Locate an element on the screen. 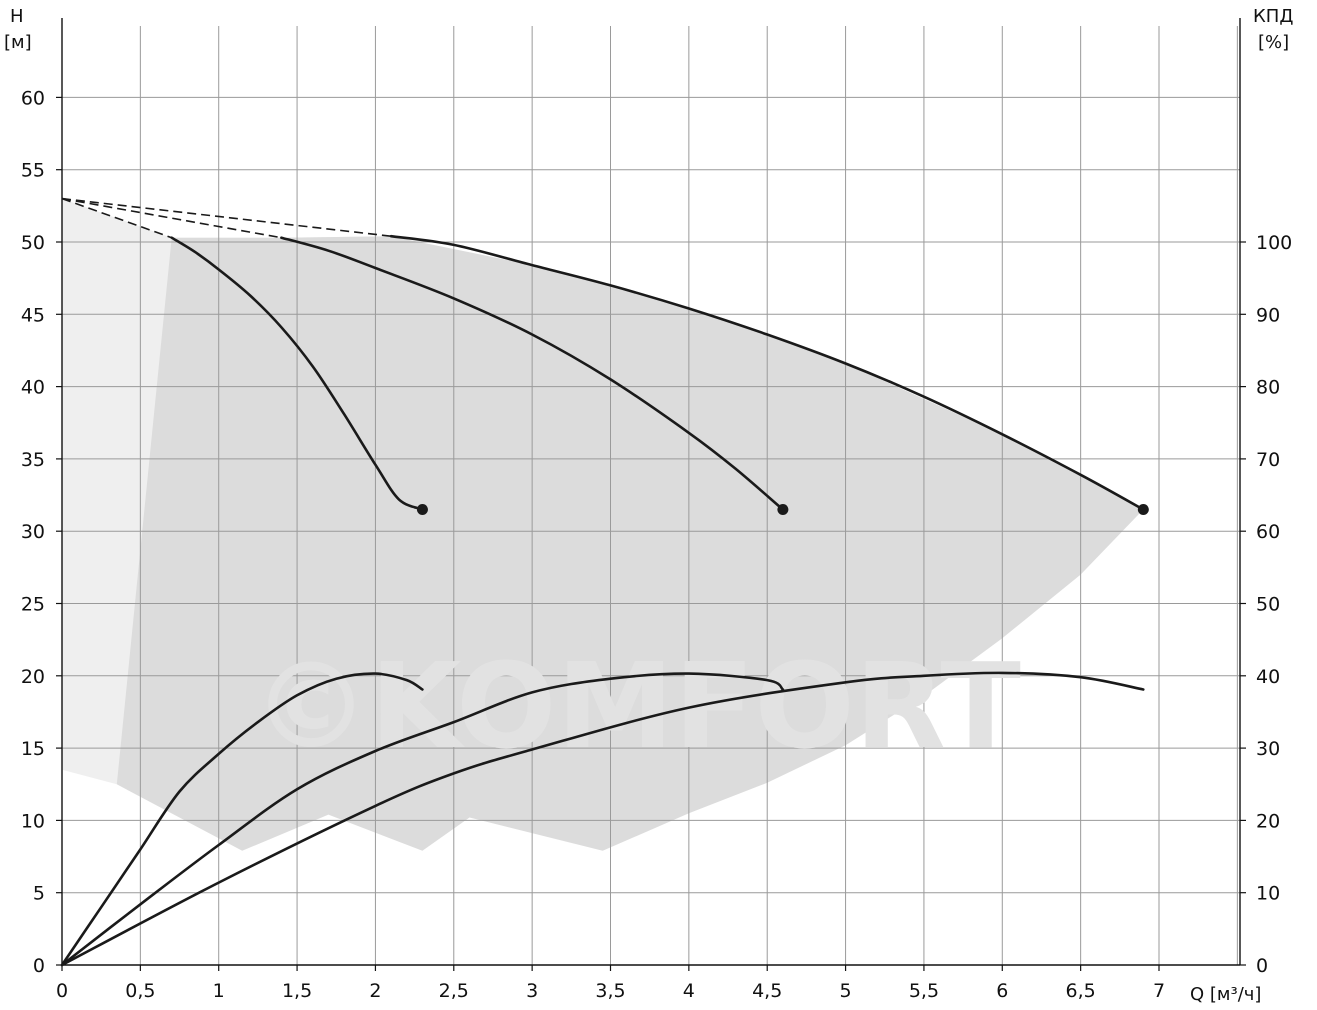  y-right-title-line1: КПД is located at coordinates (1273, 16).